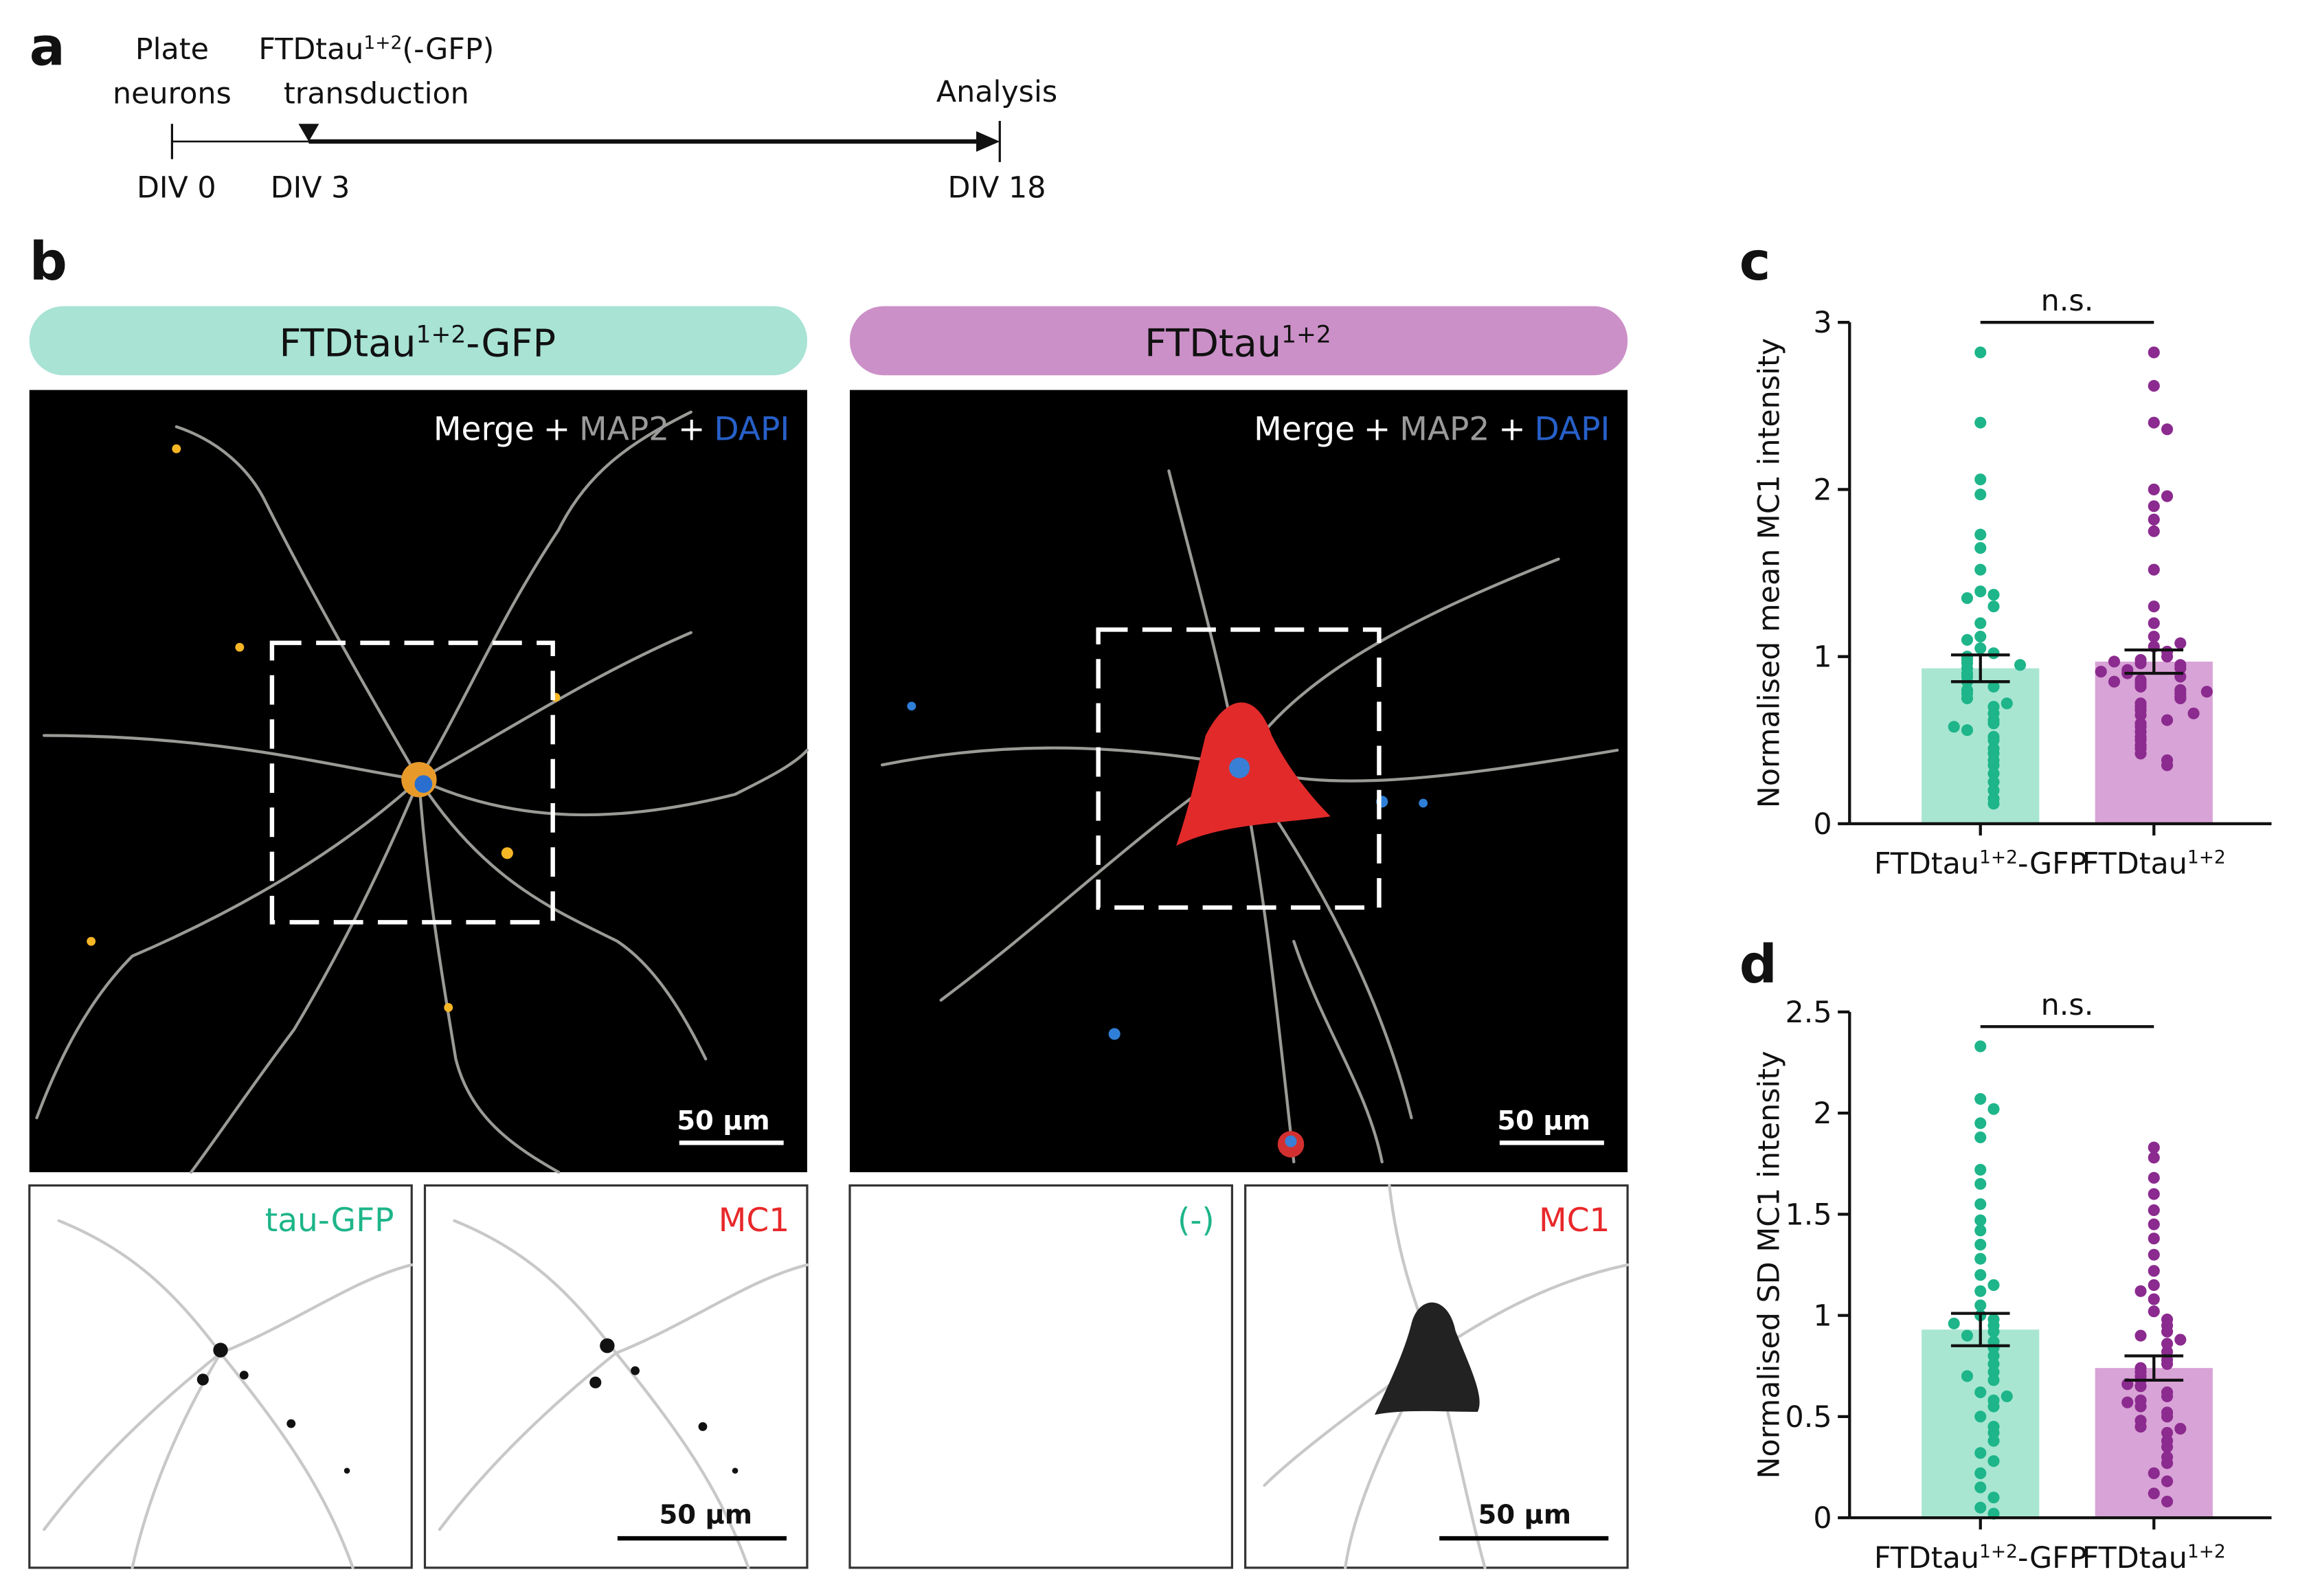 The height and width of the screenshot is (1596, 2298). Describe the element at coordinates (2067, 301) in the screenshot. I see `significance-label: n.s.` at that location.